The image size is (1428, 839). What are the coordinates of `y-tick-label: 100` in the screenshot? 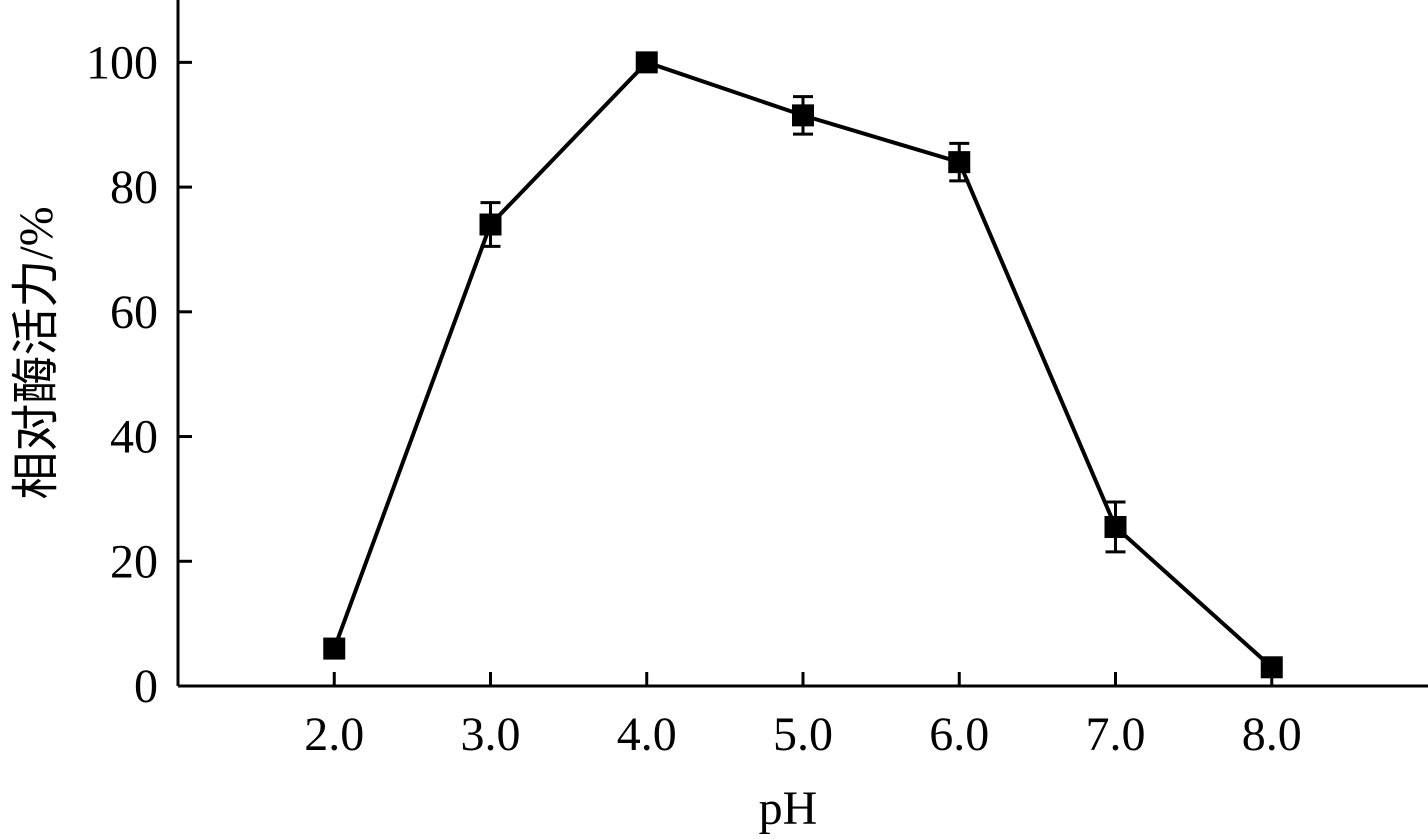 It's located at (122, 62).